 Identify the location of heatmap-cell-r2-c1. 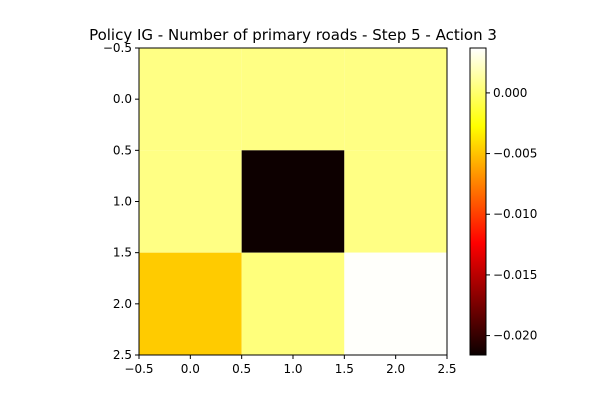
(293, 303).